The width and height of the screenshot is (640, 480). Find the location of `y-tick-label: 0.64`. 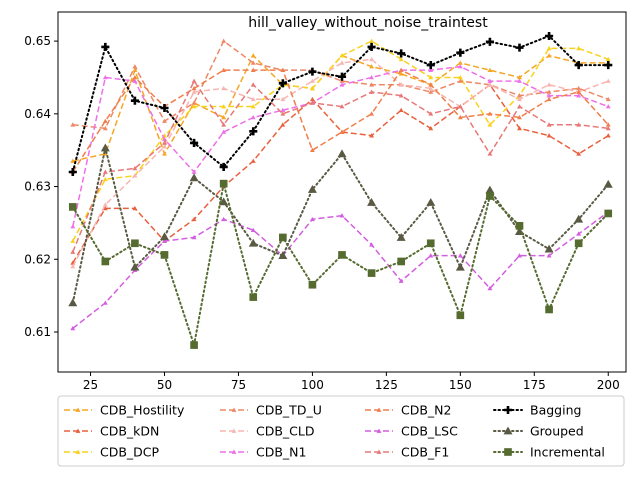

y-tick-label: 0.64 is located at coordinates (37, 114).